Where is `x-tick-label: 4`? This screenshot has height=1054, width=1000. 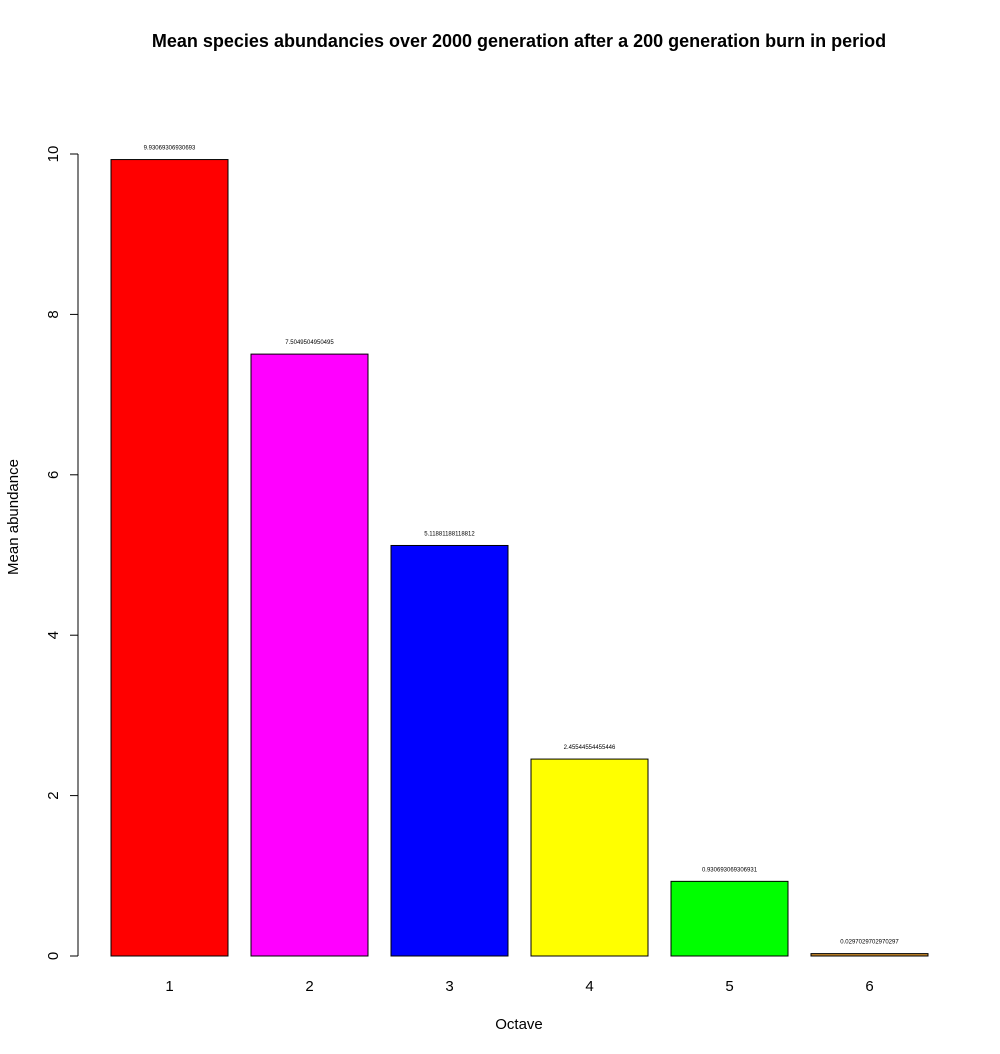 x-tick-label: 4 is located at coordinates (589, 986).